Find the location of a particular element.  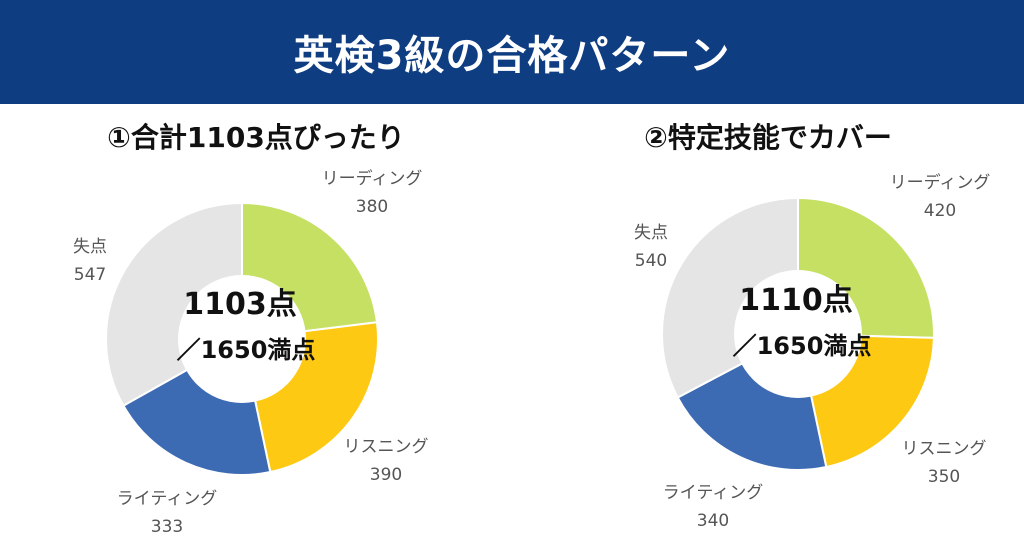

slice-value-writing: 340 is located at coordinates (713, 521).